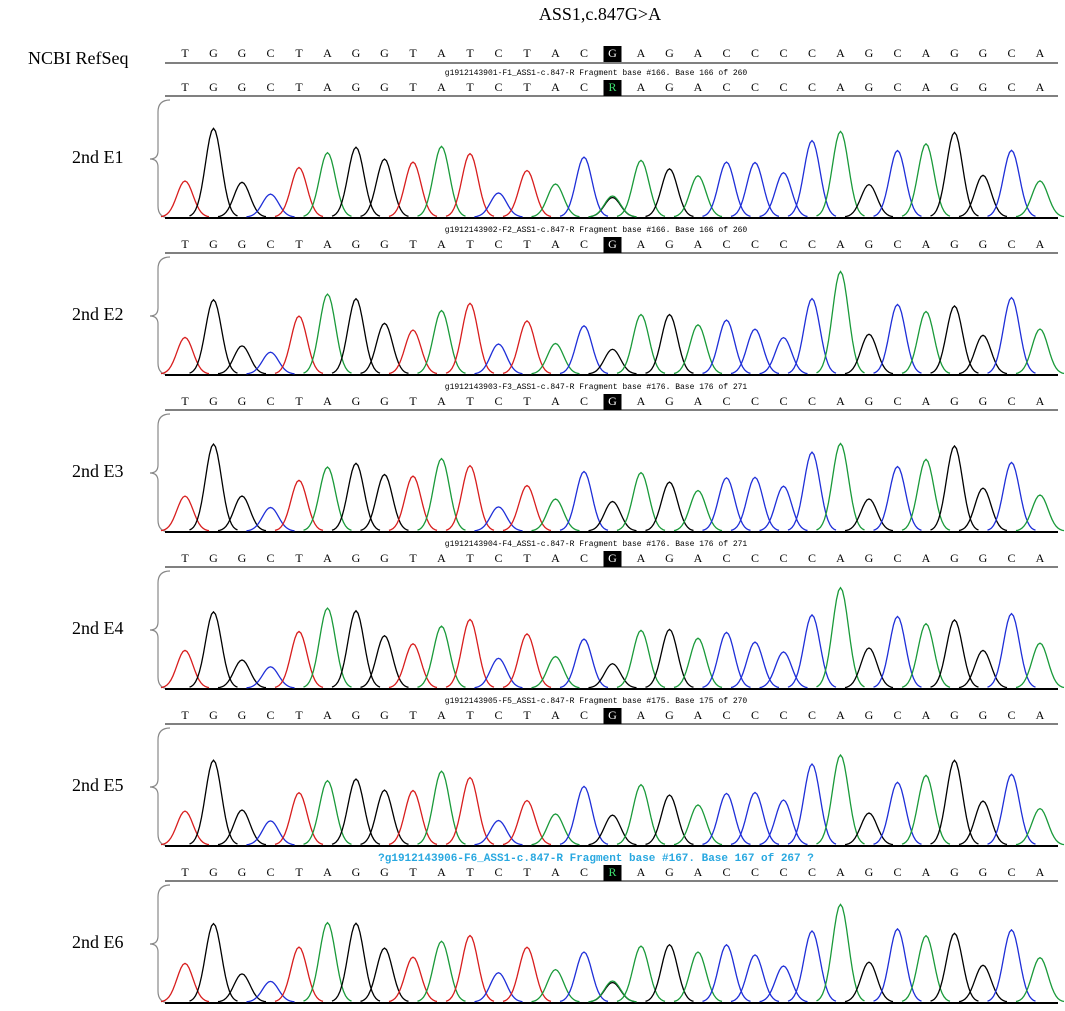 Image resolution: width=1065 pixels, height=1011 pixels. What do you see at coordinates (98, 314) in the screenshot?
I see `panel-label: 2nd E2` at bounding box center [98, 314].